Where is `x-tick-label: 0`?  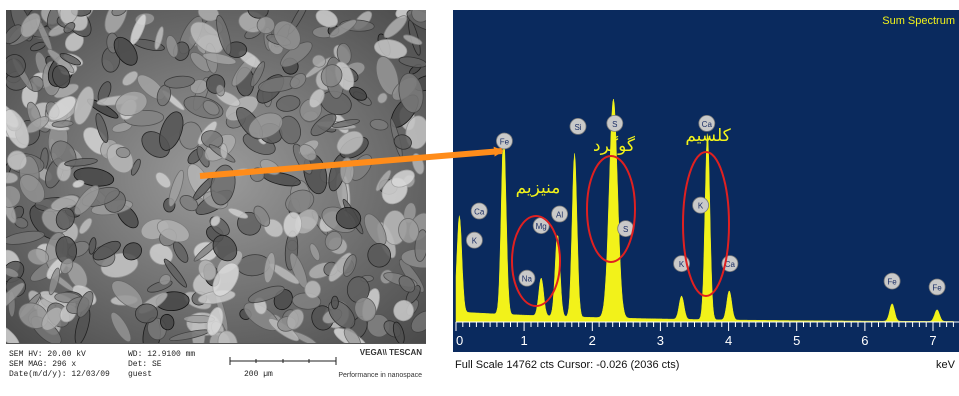
x-tick-label: 0 is located at coordinates (459, 340).